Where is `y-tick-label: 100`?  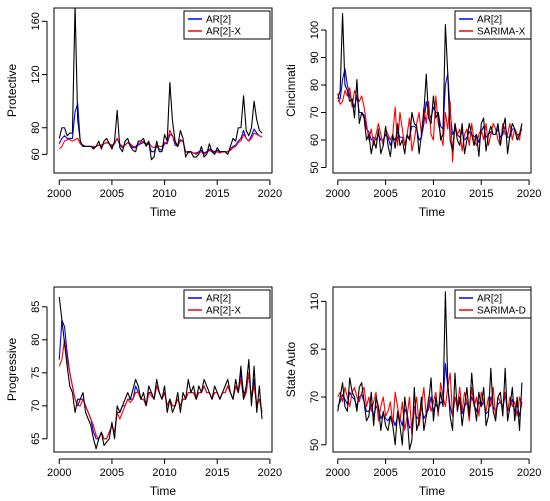
y-tick-label: 100 is located at coordinates (315, 30).